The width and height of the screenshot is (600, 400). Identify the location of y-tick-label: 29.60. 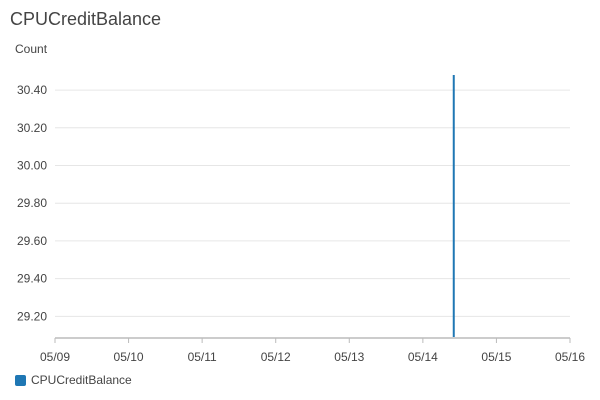
(32, 241).